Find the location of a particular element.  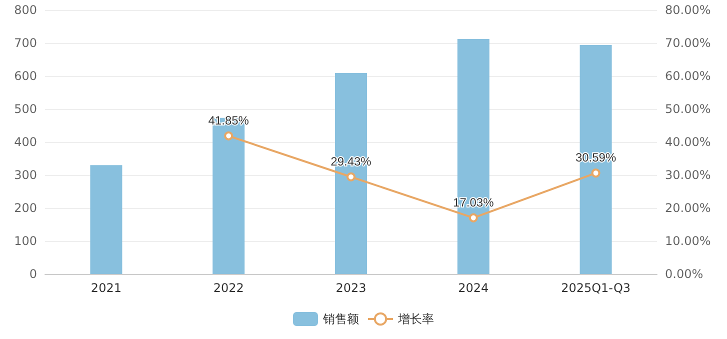

x-tick-label: 2024 is located at coordinates (473, 288).